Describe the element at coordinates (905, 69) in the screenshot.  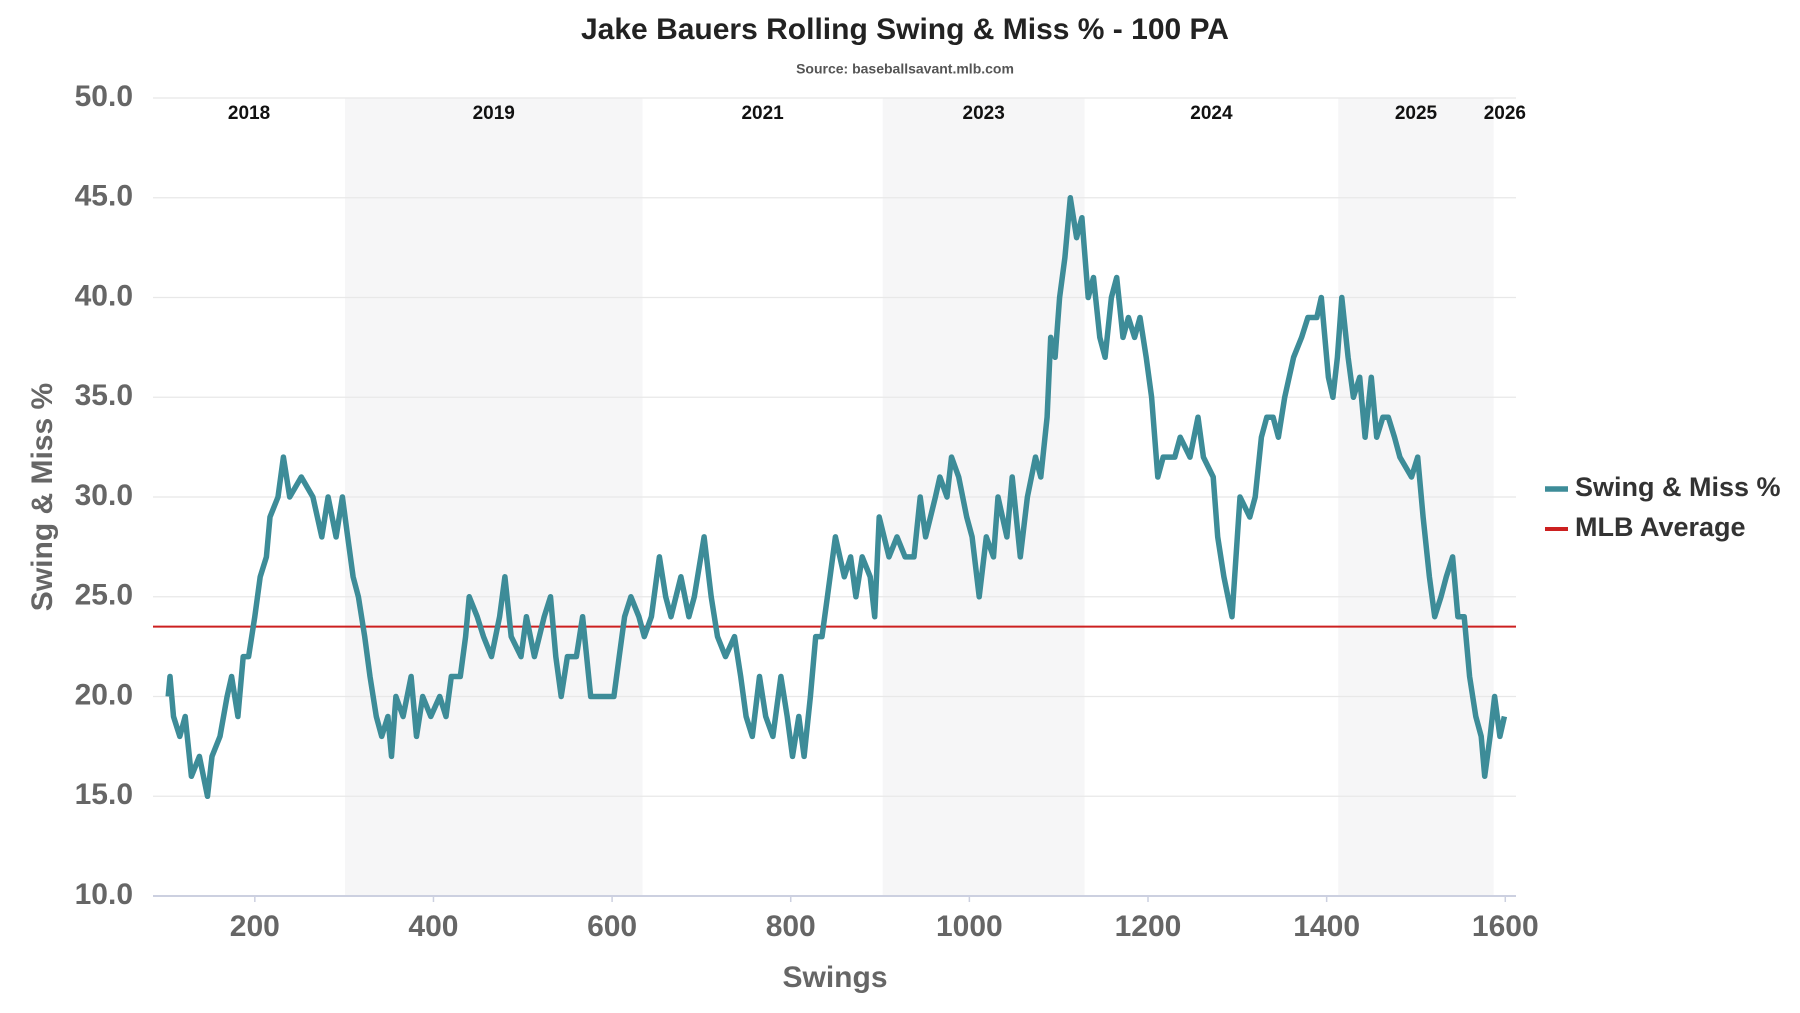
I see `chart-subtitle: Source: baseballsavant.mlb.com` at that location.